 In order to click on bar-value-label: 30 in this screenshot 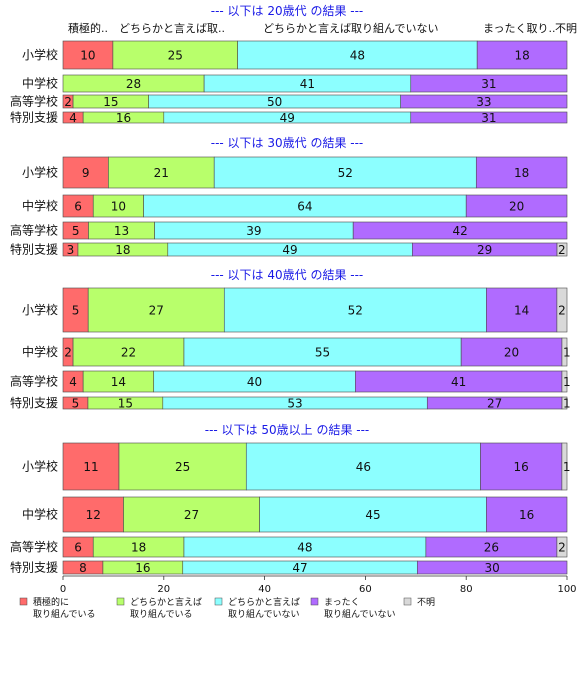, I will do `click(492, 568)`.